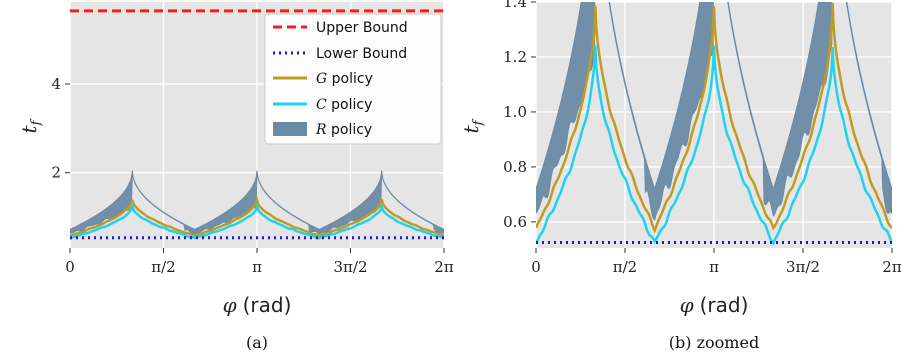  What do you see at coordinates (257, 220) in the screenshot?
I see `c-policy-line` at bounding box center [257, 220].